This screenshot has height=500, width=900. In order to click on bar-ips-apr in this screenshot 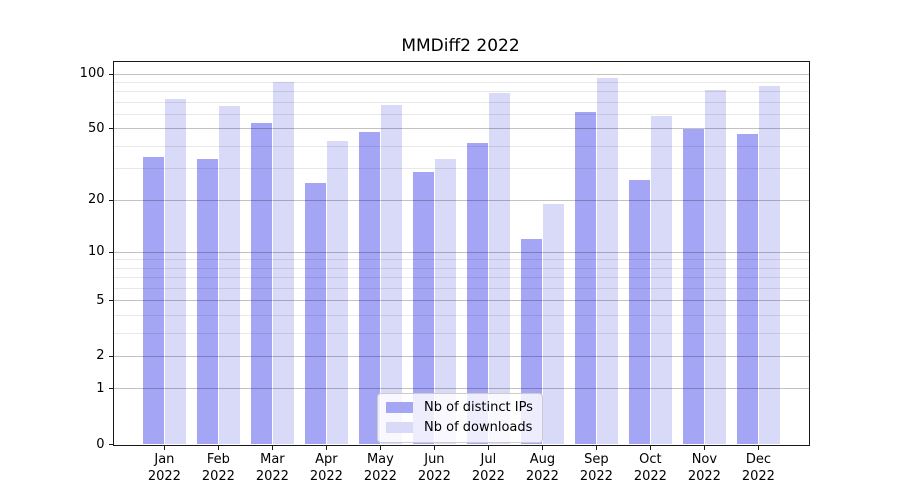, I will do `click(315, 314)`.